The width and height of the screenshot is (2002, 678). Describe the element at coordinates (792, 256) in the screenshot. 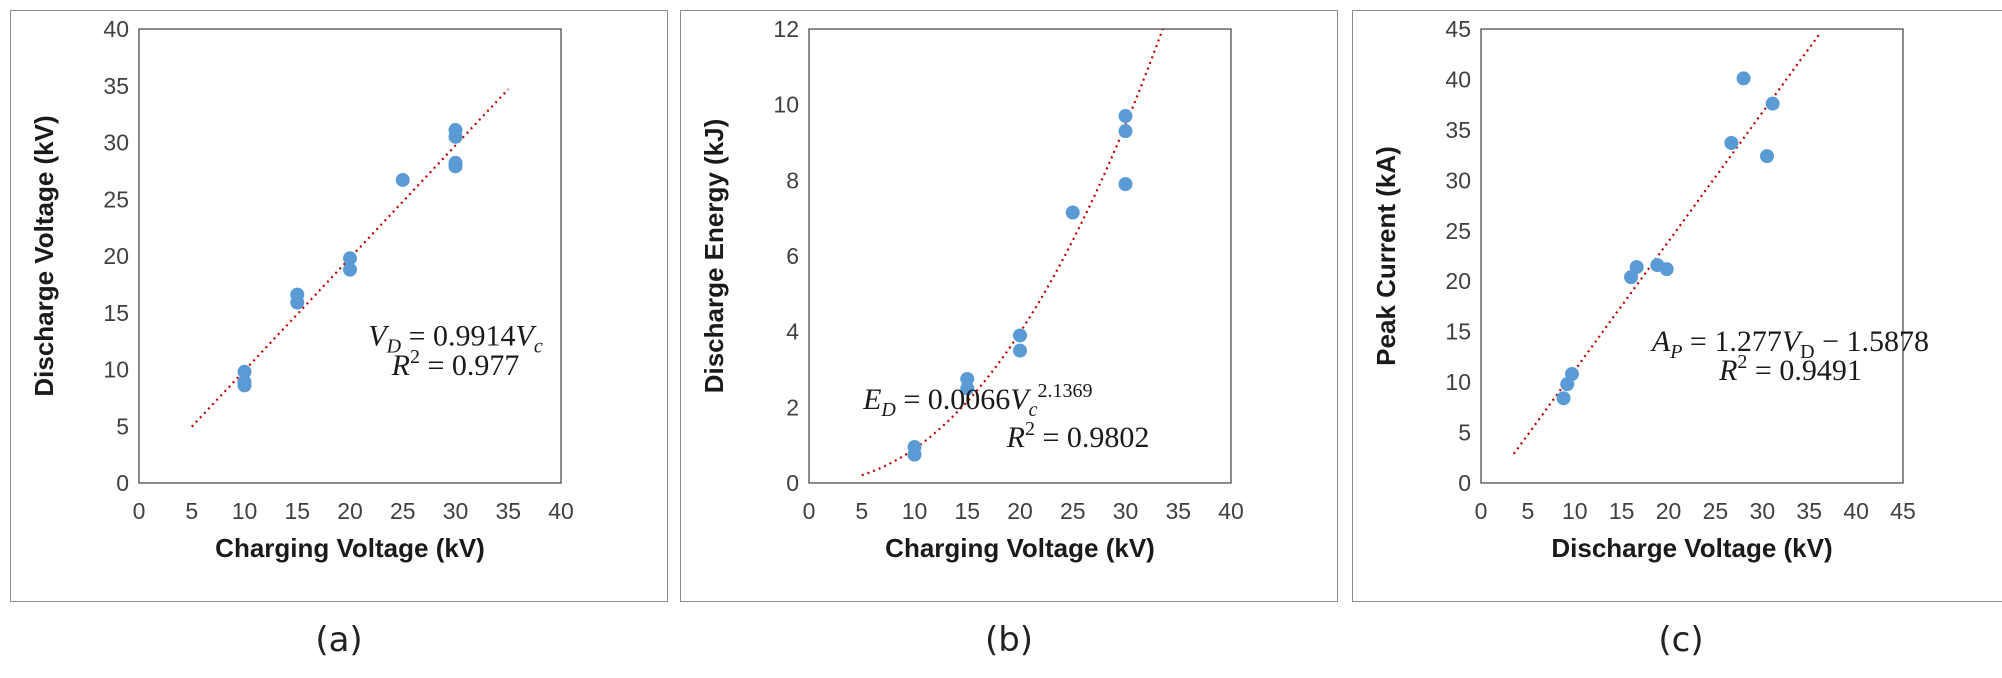

I see `y-tick-label: 6` at that location.